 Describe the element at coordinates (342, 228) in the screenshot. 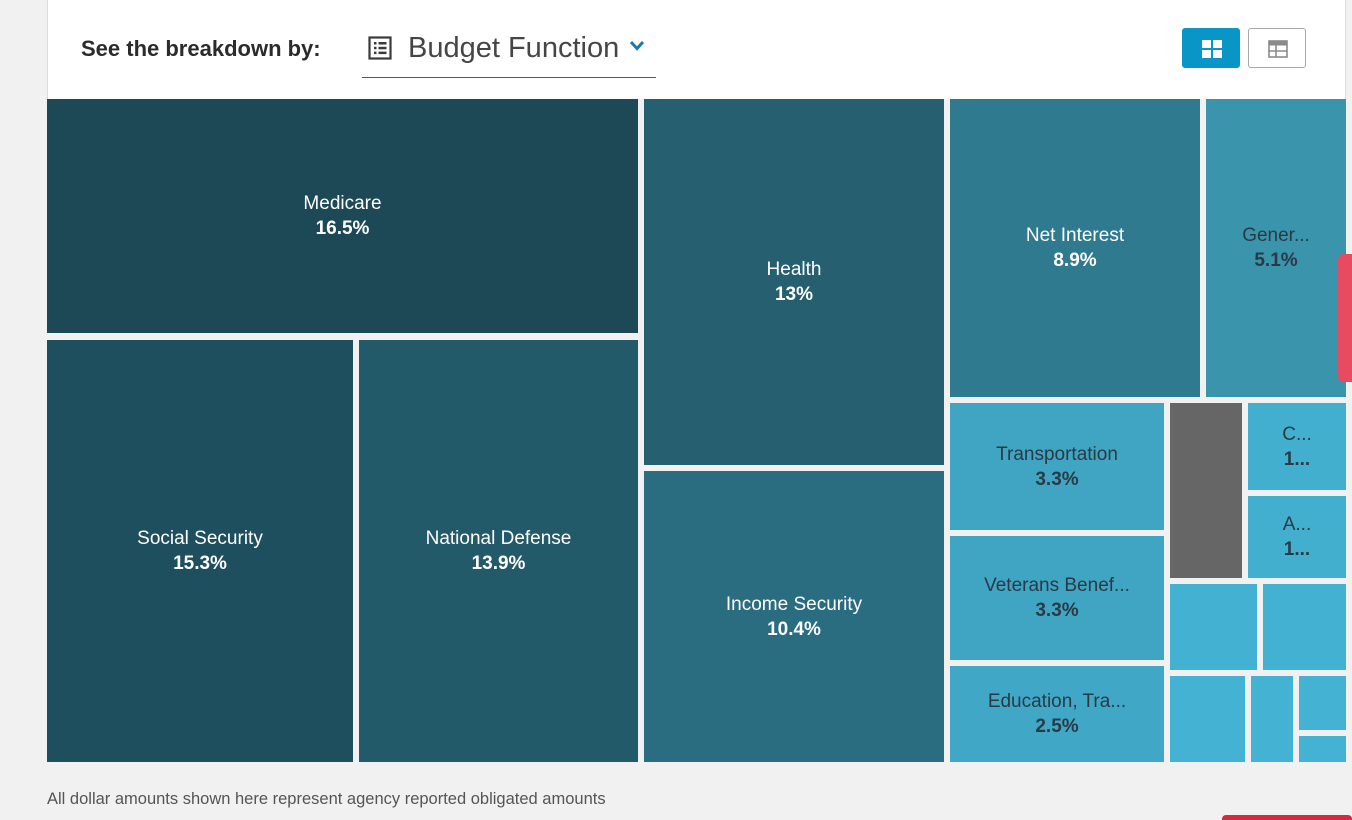

I see `tile-value: 16.5%` at that location.